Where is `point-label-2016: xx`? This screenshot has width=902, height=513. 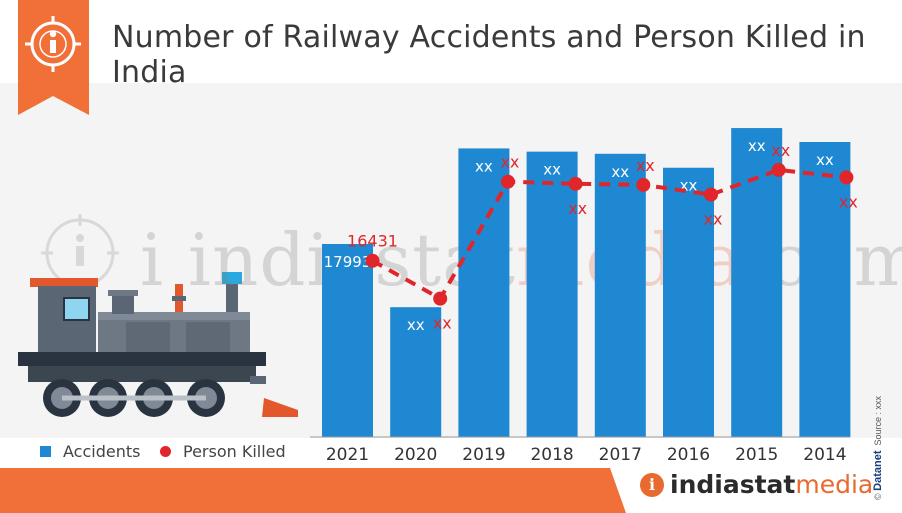
point-label-2016: xx is located at coordinates (713, 219).